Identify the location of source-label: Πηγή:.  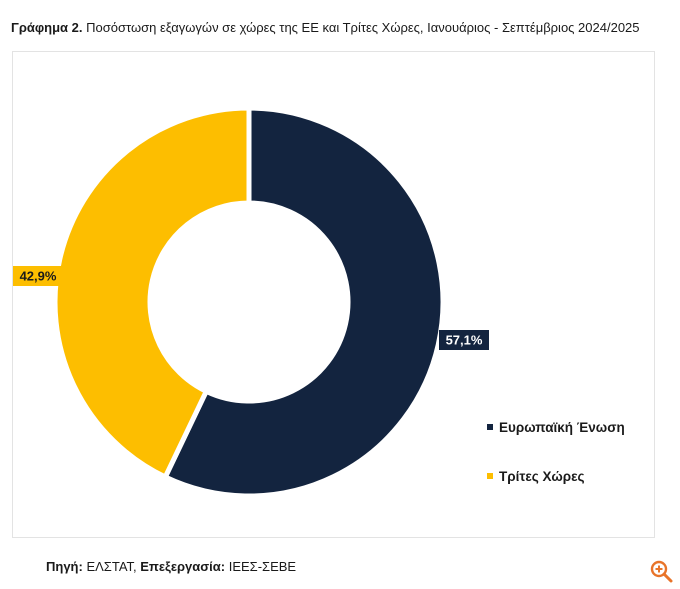
(64, 566).